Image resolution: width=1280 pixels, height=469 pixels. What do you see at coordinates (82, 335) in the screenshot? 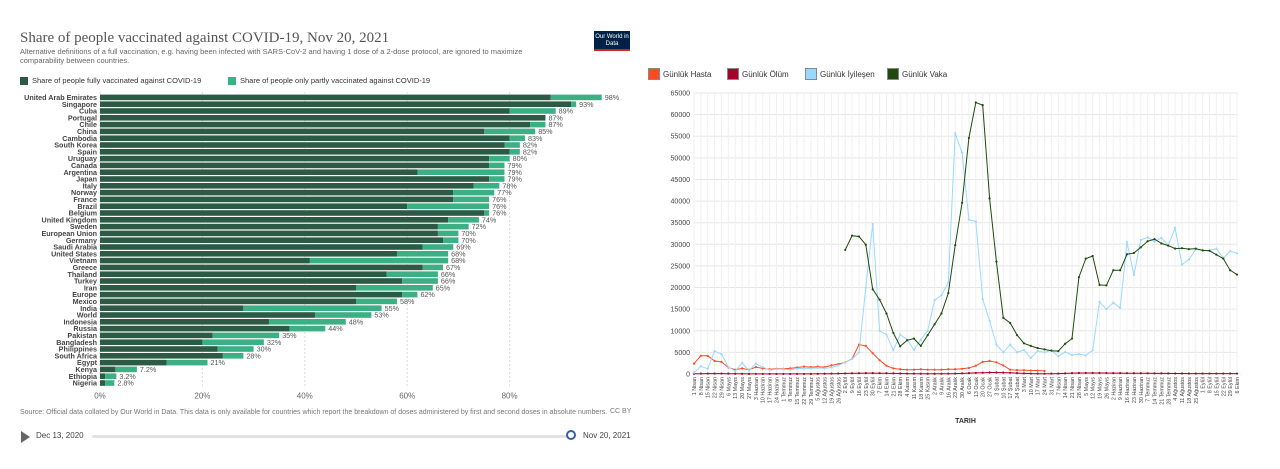
I see `country-label: Pakistan` at bounding box center [82, 335].